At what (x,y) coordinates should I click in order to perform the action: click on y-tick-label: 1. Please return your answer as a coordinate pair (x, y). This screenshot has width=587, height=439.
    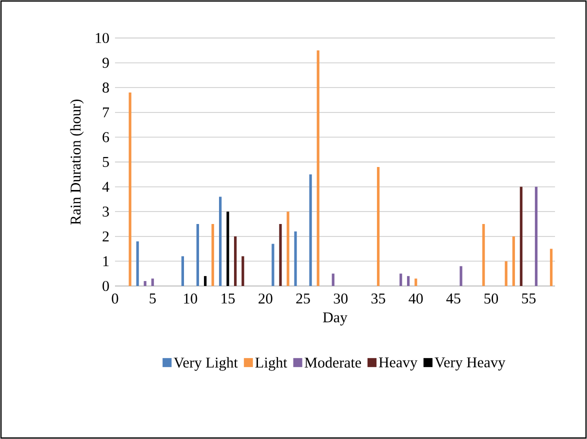
    Looking at the image, I should click on (106, 261).